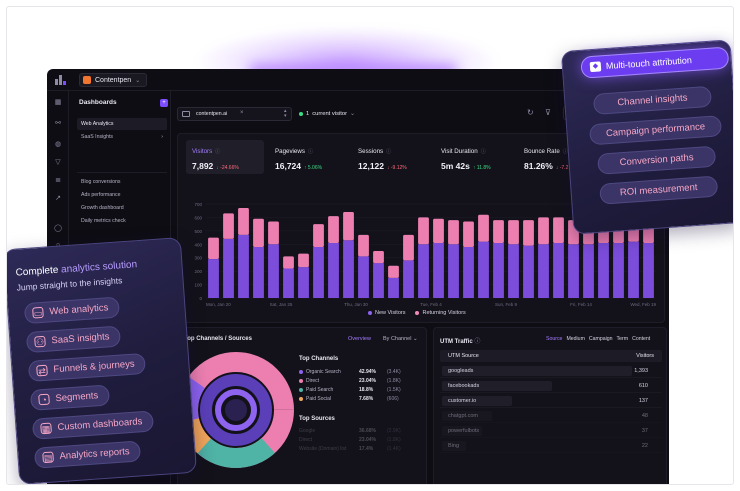 The image size is (740, 491). What do you see at coordinates (122, 137) in the screenshot?
I see `sidebar-item-saas-insights: SaaS Insights ›` at bounding box center [122, 137].